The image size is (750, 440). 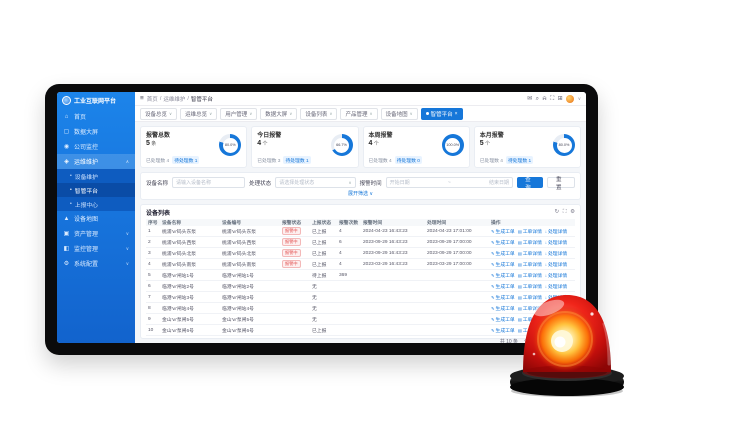 What do you see at coordinates (178, 287) in the screenshot?
I see `cell-device-name: 临港'w'闸站2号` at bounding box center [178, 287].